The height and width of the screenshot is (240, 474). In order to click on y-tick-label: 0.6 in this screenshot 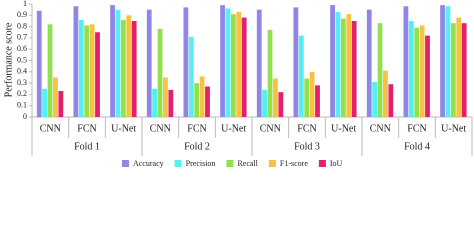, I will do `click(22, 48)`.